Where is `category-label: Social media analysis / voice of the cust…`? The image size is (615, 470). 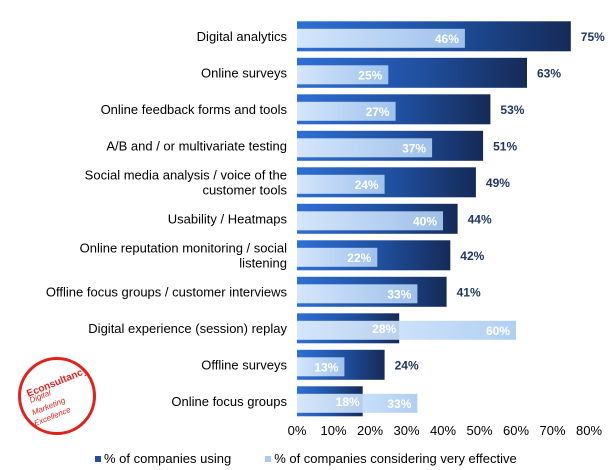
category-label: Social media analysis / voice of the cust… is located at coordinates (186, 182).